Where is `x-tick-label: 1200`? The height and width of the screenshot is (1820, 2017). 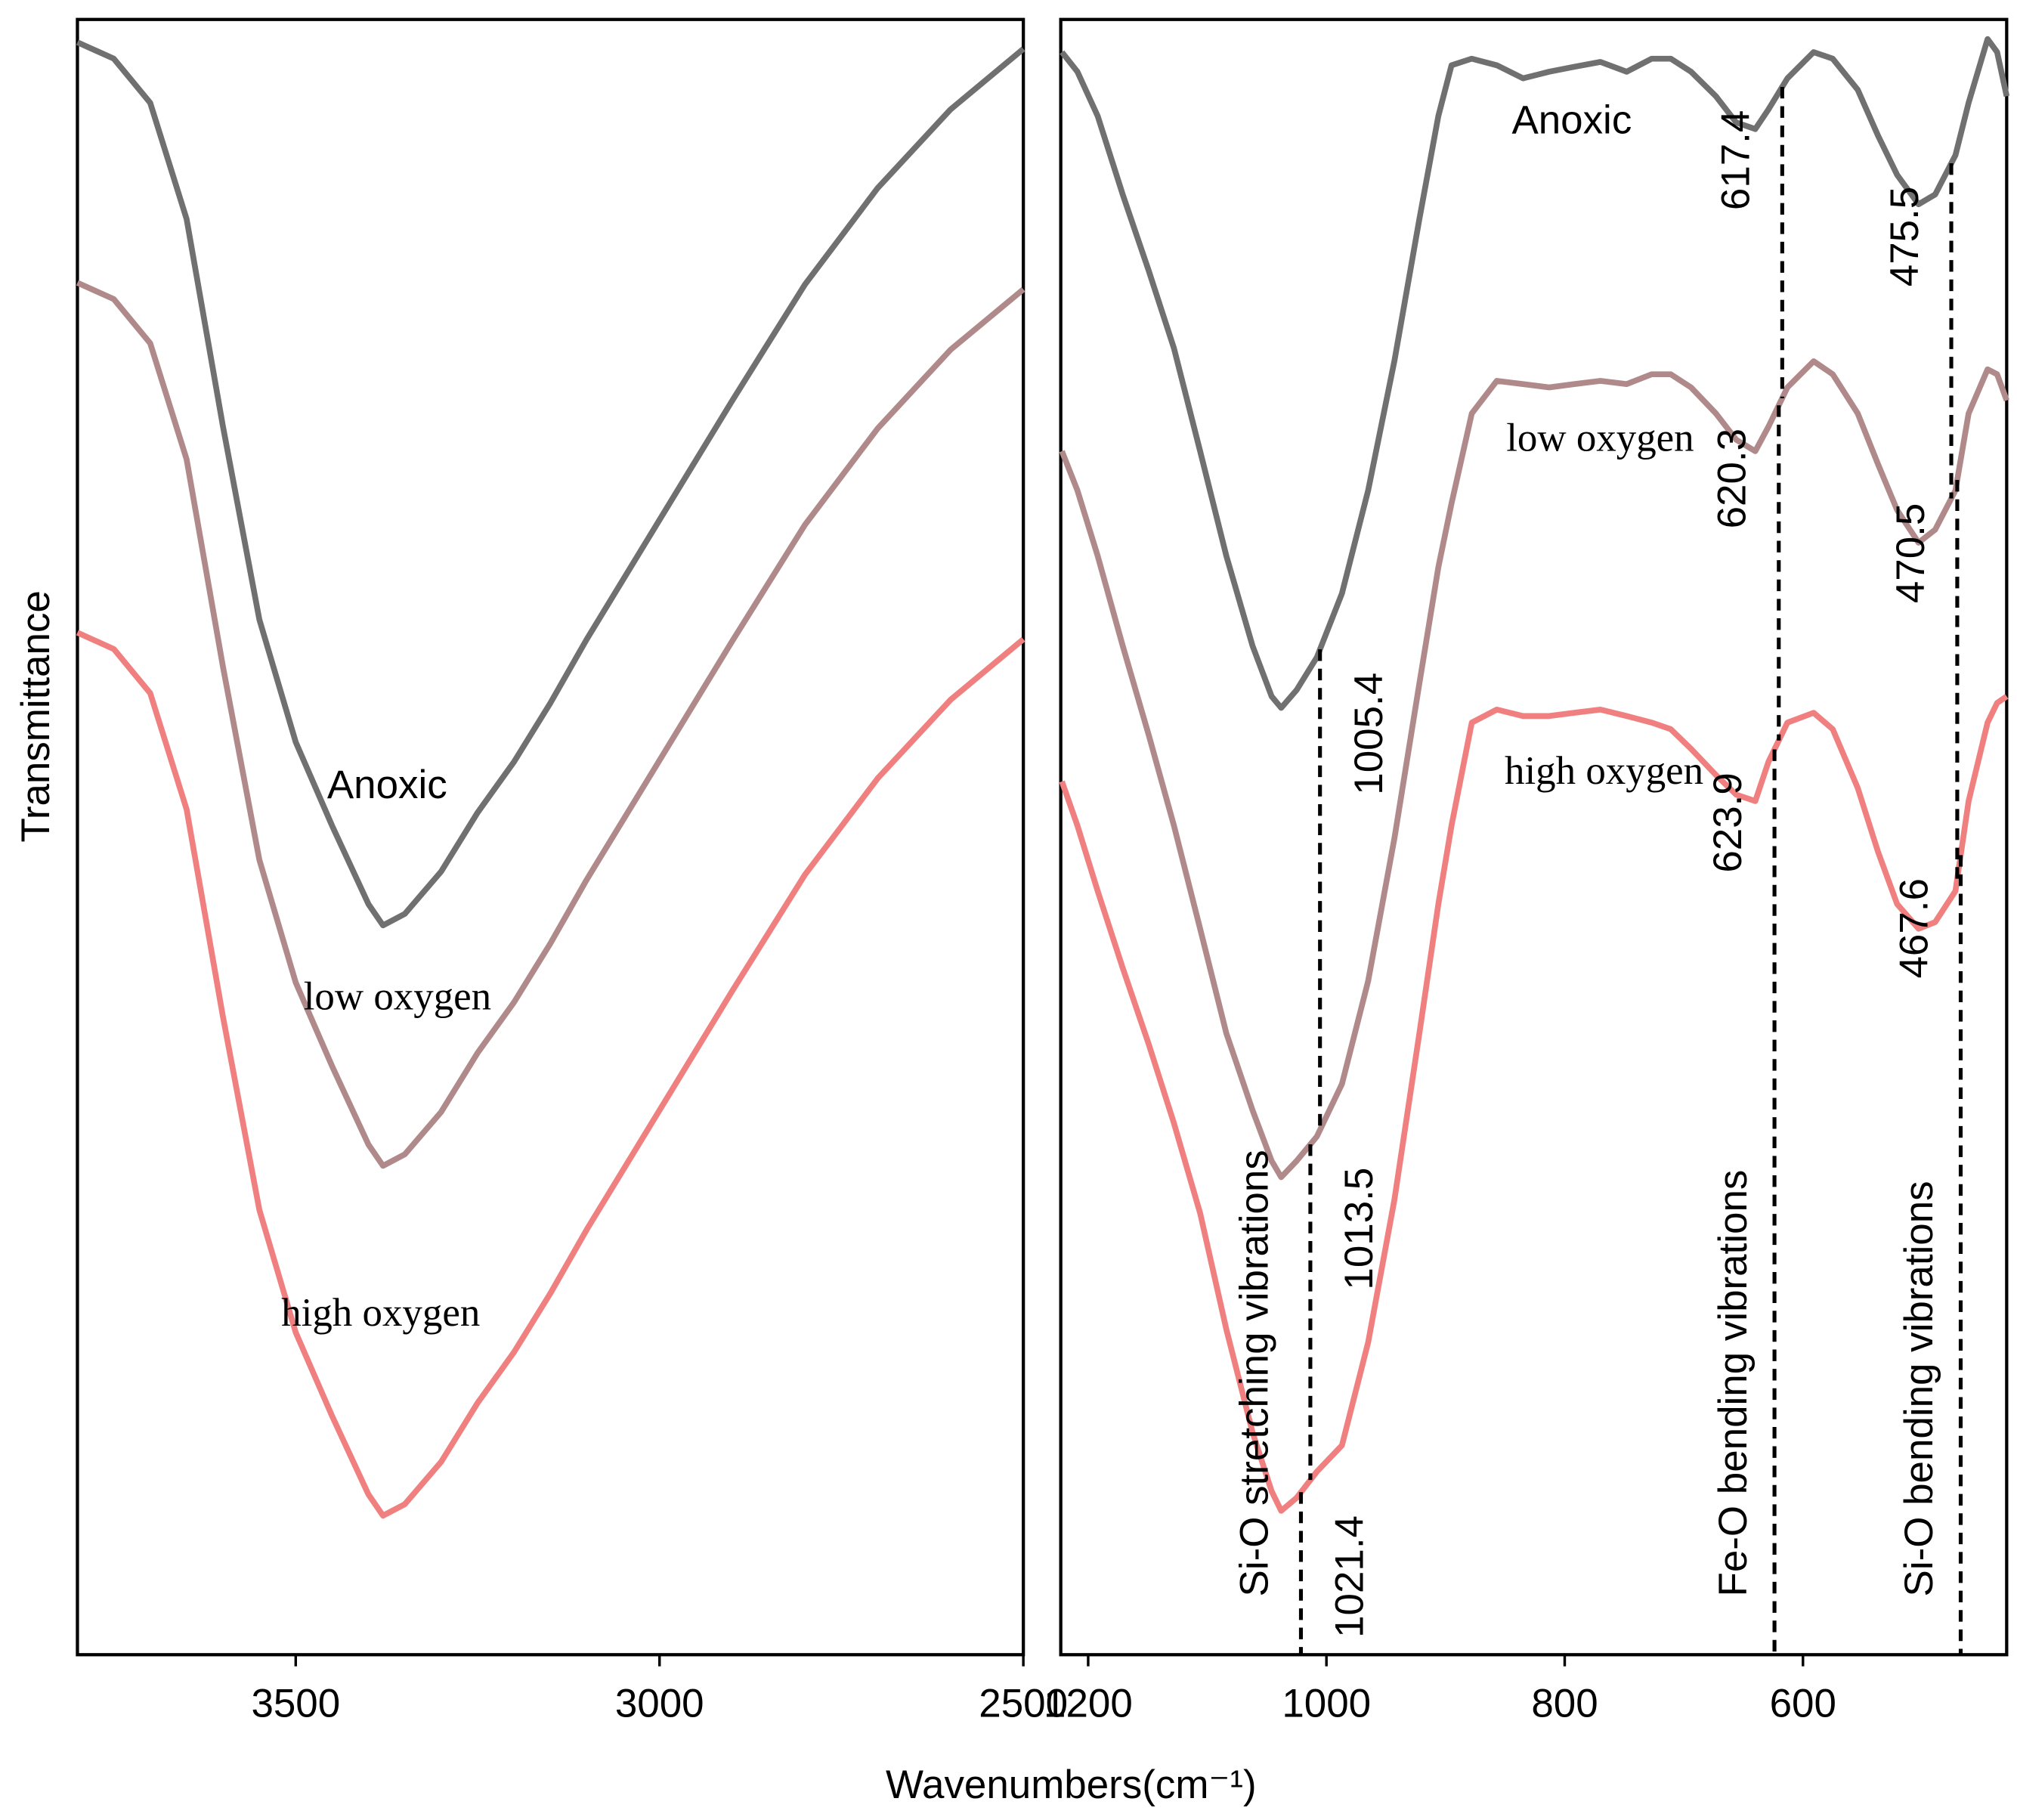 x-tick-label: 1200 is located at coordinates (1088, 1703).